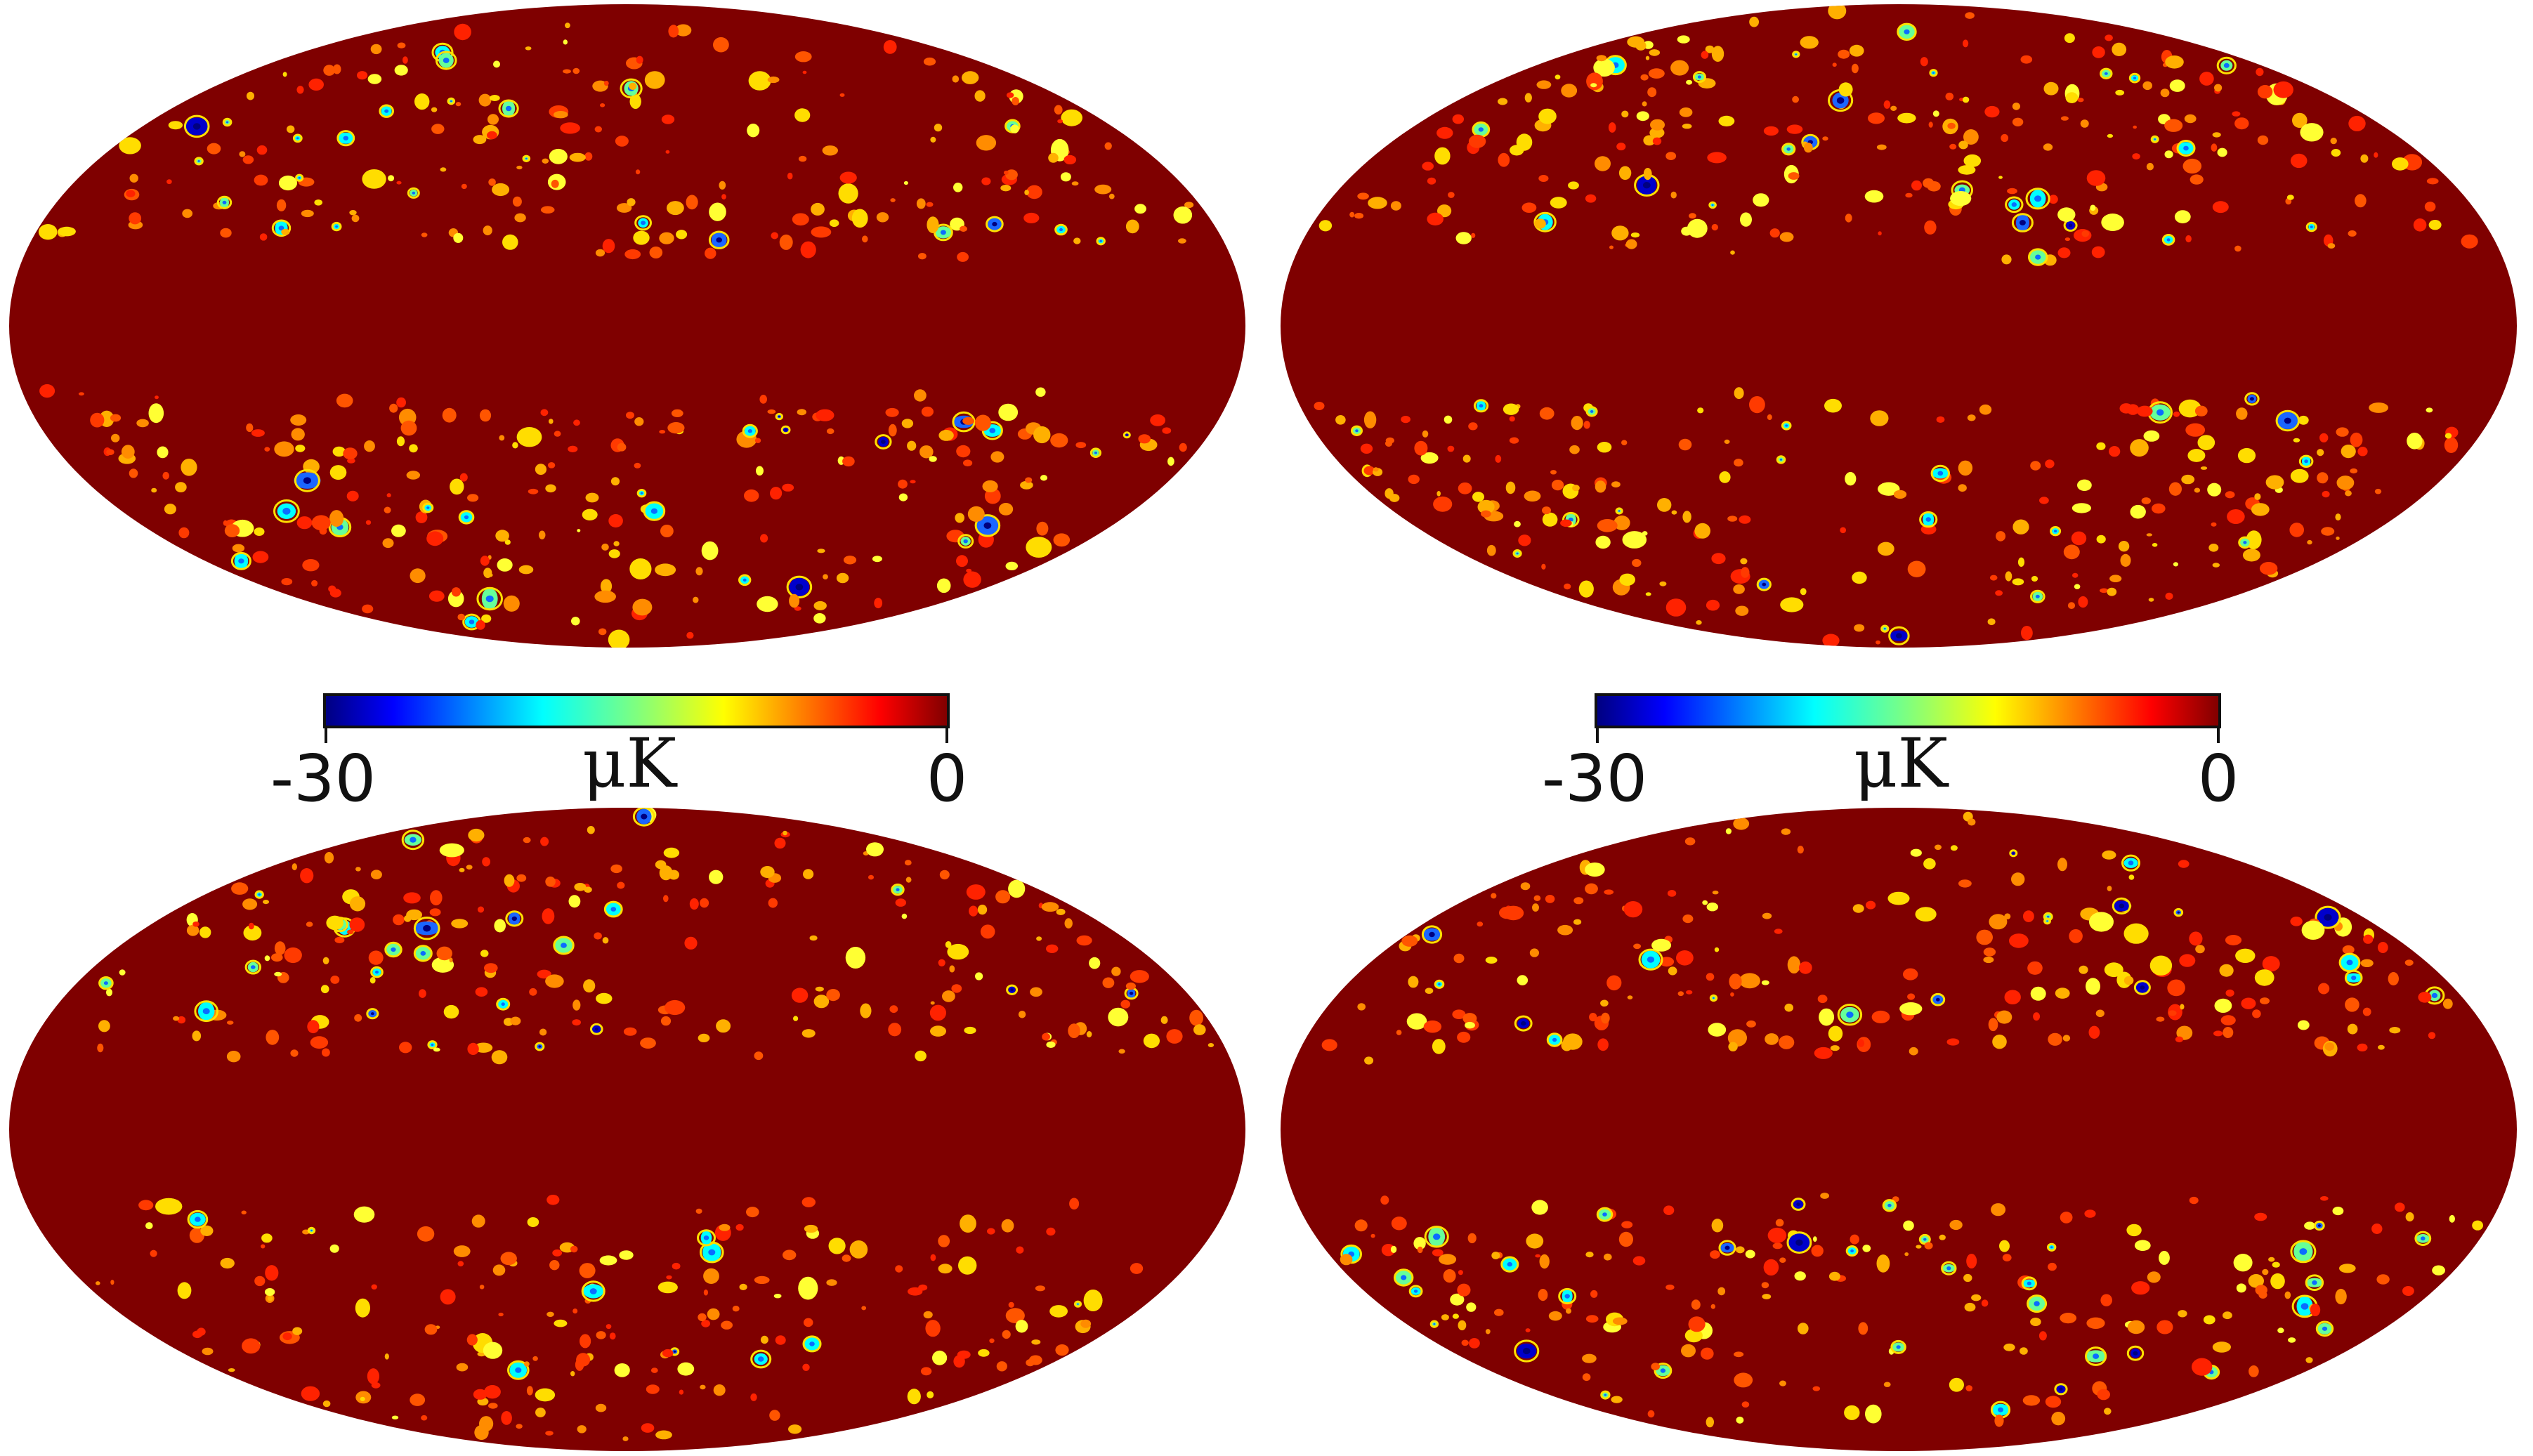 The image size is (2533, 1456). What do you see at coordinates (1595, 779) in the screenshot?
I see `colorbar-min-label: -30` at bounding box center [1595, 779].